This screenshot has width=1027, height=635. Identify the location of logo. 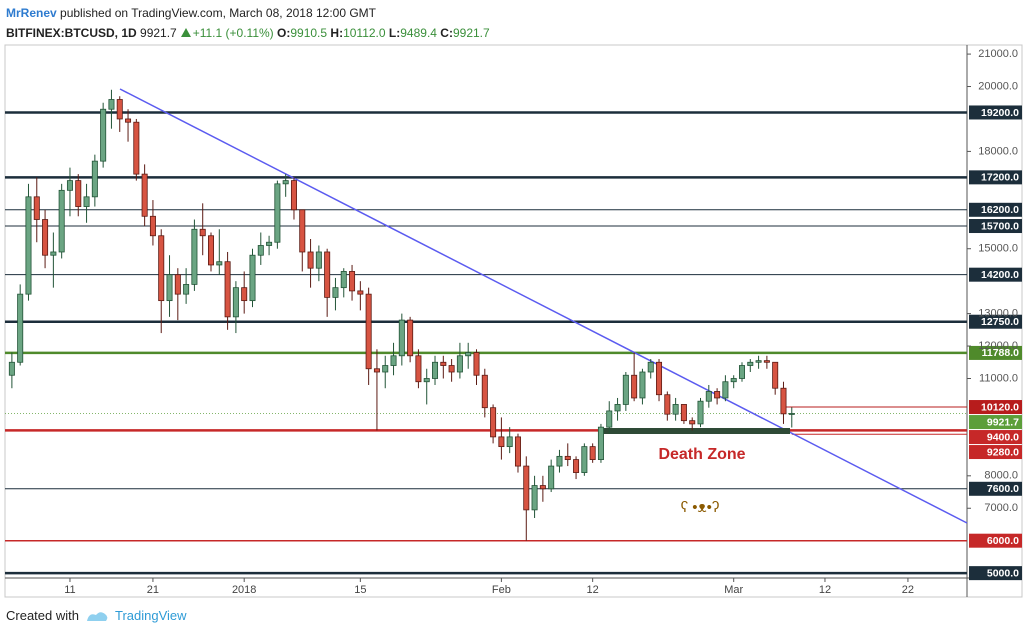
(97, 616).